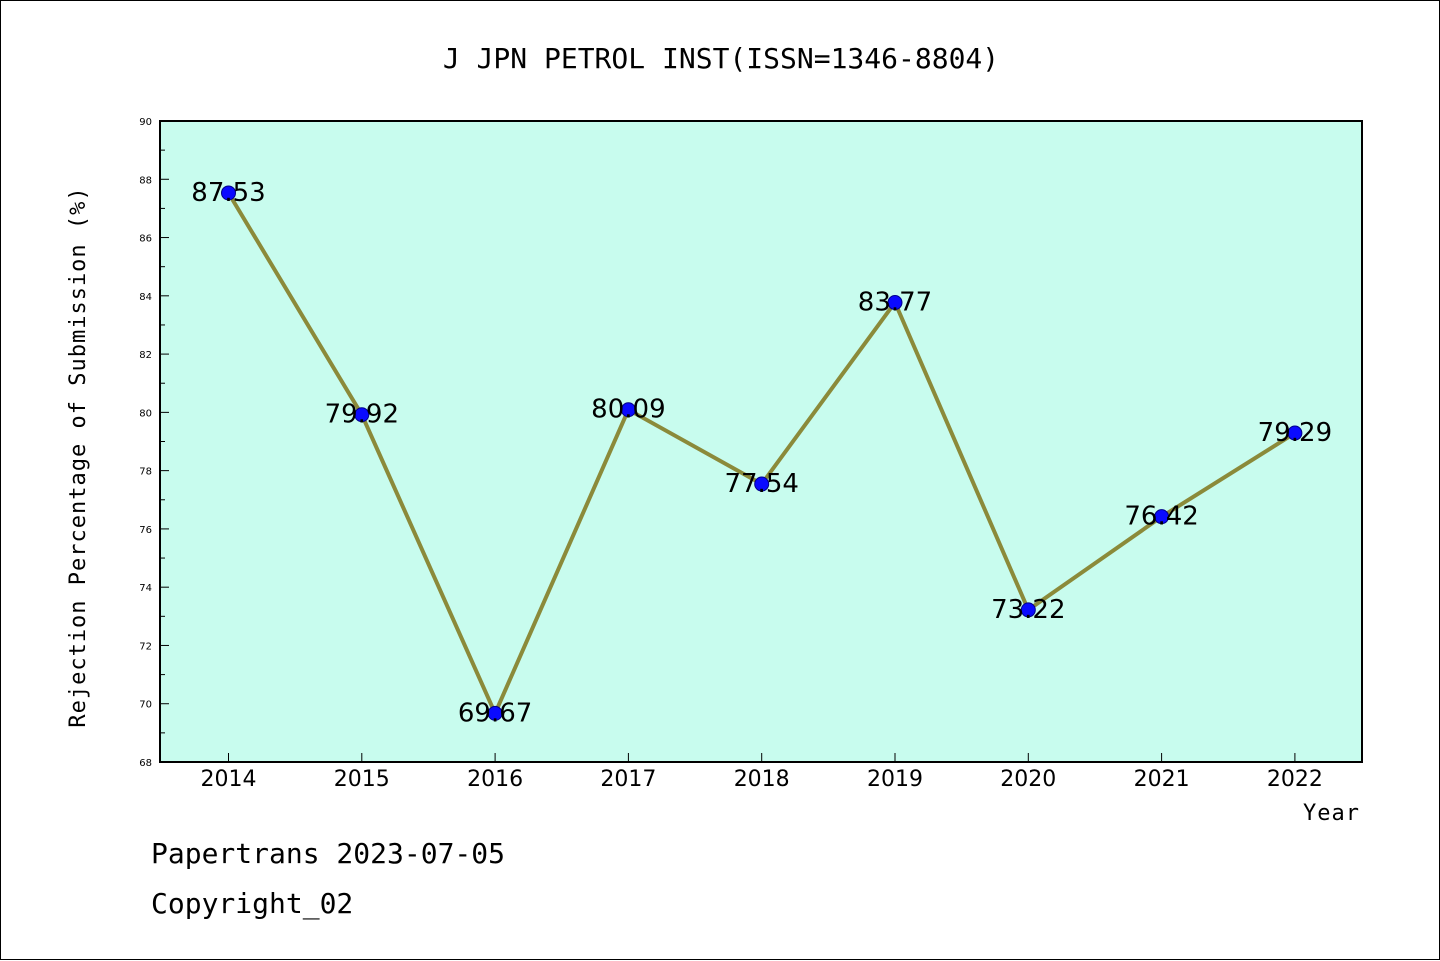  I want to click on y-tick-label: 86, so click(145, 239).